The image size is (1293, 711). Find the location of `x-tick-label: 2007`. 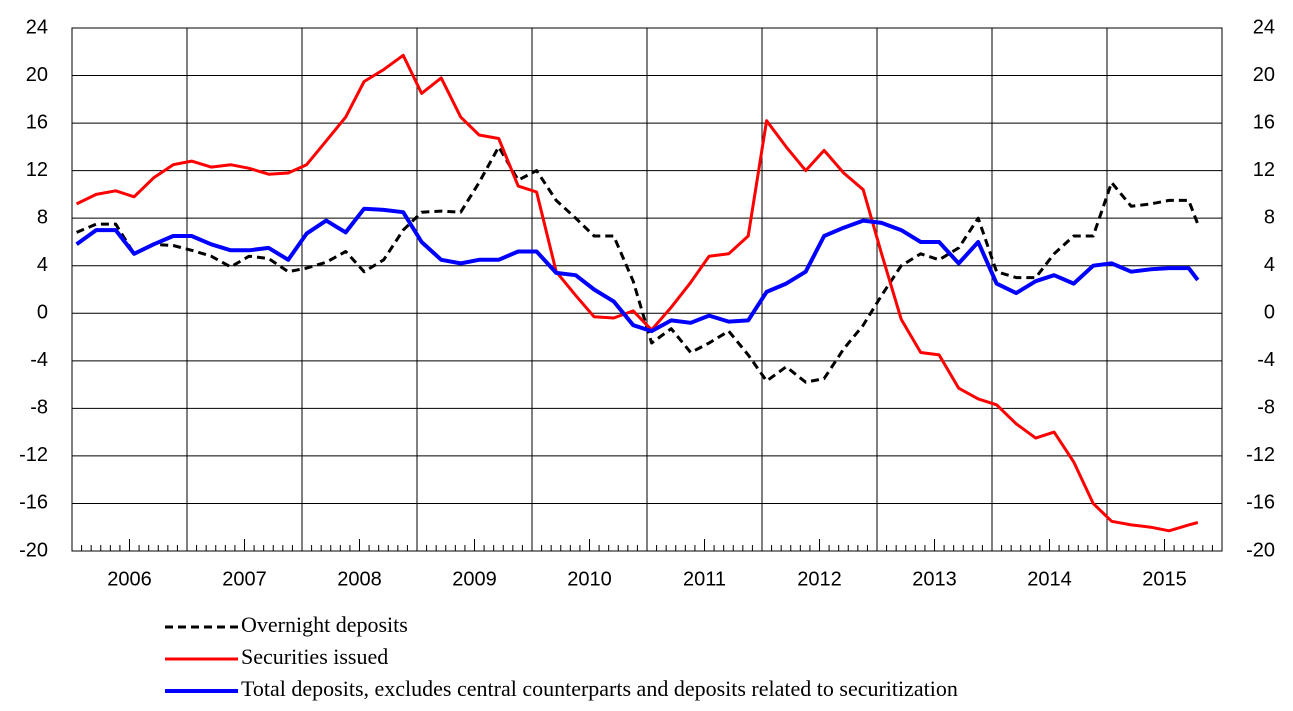

x-tick-label: 2007 is located at coordinates (244, 579).